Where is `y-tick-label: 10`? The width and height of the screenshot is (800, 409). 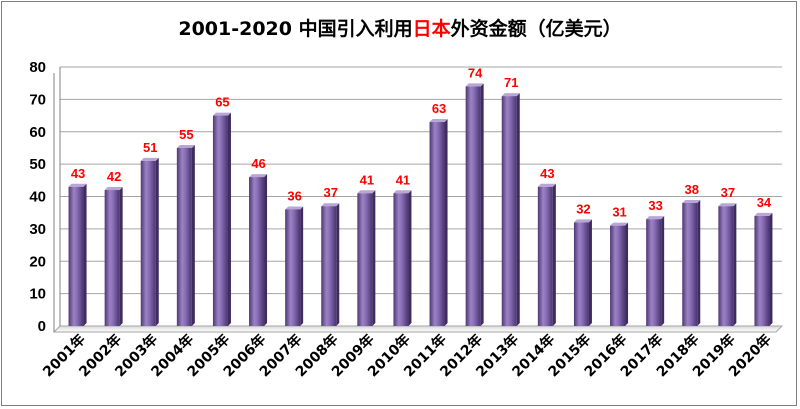 y-tick-label: 10 is located at coordinates (37, 294).